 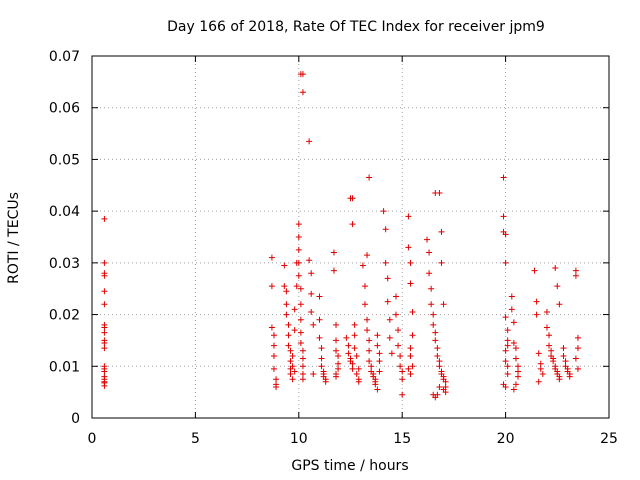 I want to click on x-tick-label: 20, so click(x=506, y=439).